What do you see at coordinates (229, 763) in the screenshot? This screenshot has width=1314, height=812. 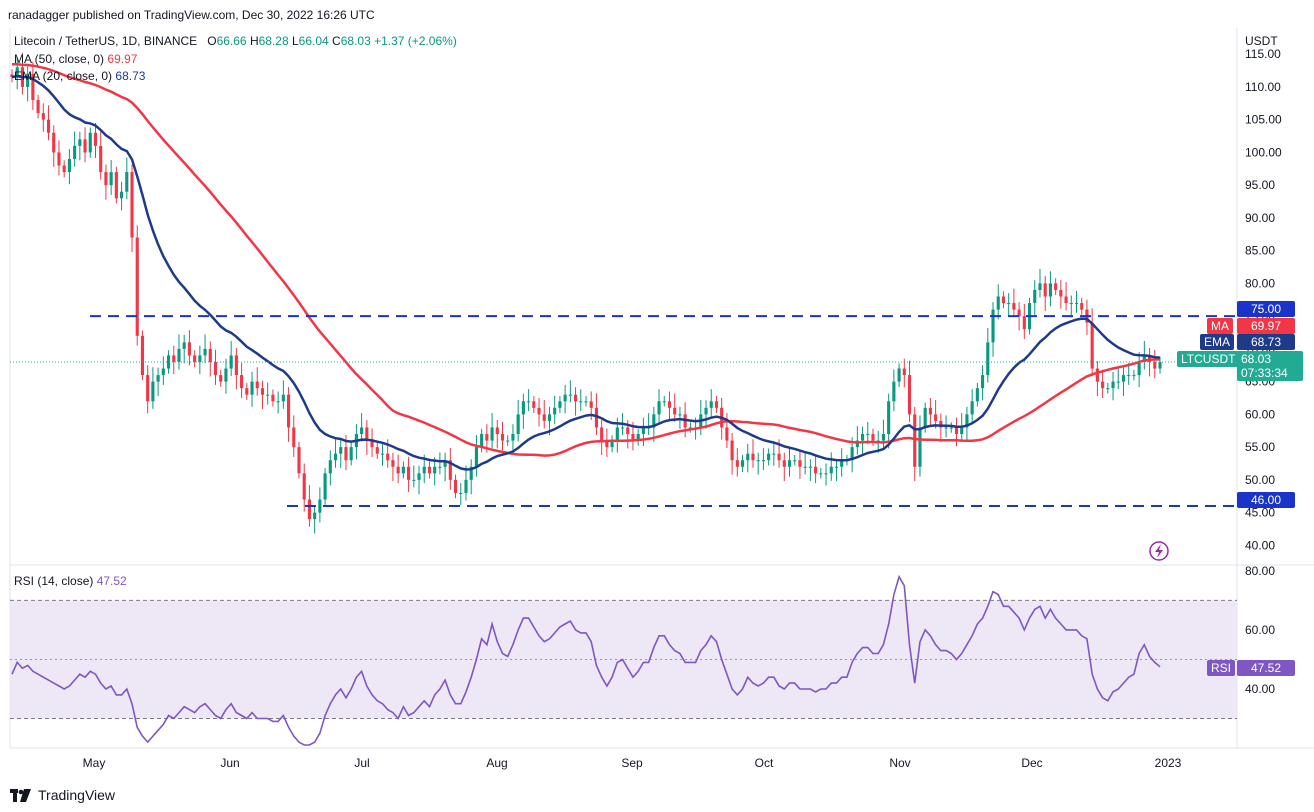 I see `month-tick-1: Jun` at bounding box center [229, 763].